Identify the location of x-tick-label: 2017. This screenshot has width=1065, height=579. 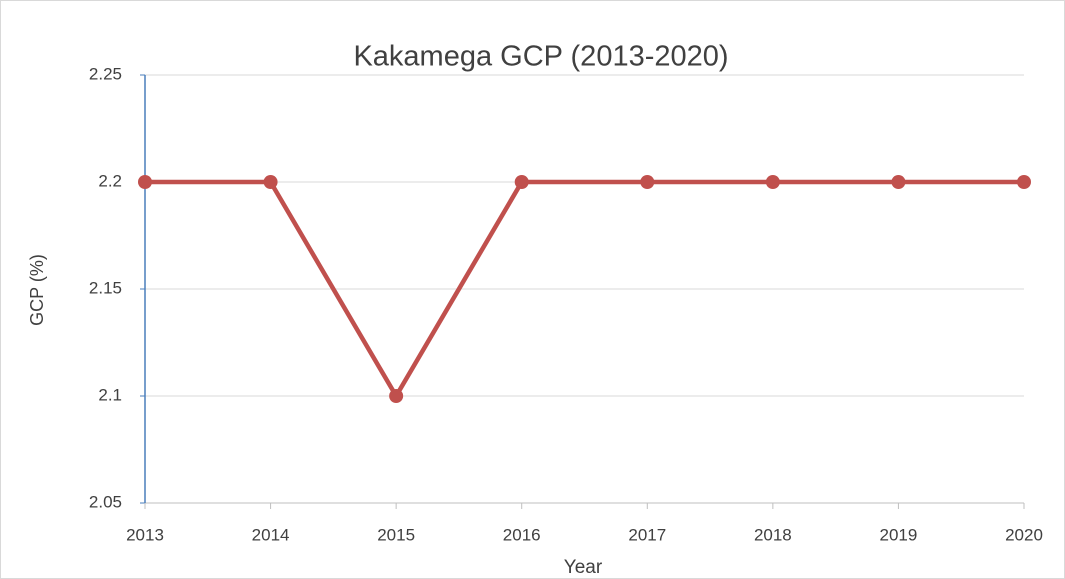
(647, 534).